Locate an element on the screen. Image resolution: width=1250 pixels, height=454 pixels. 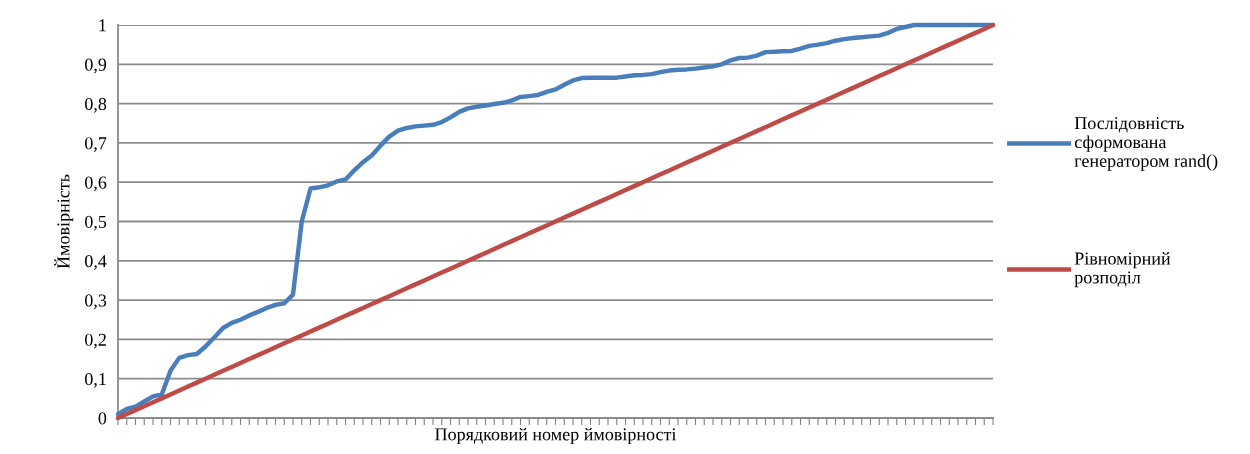
y-tick-label: 0,7 is located at coordinates (96, 144).